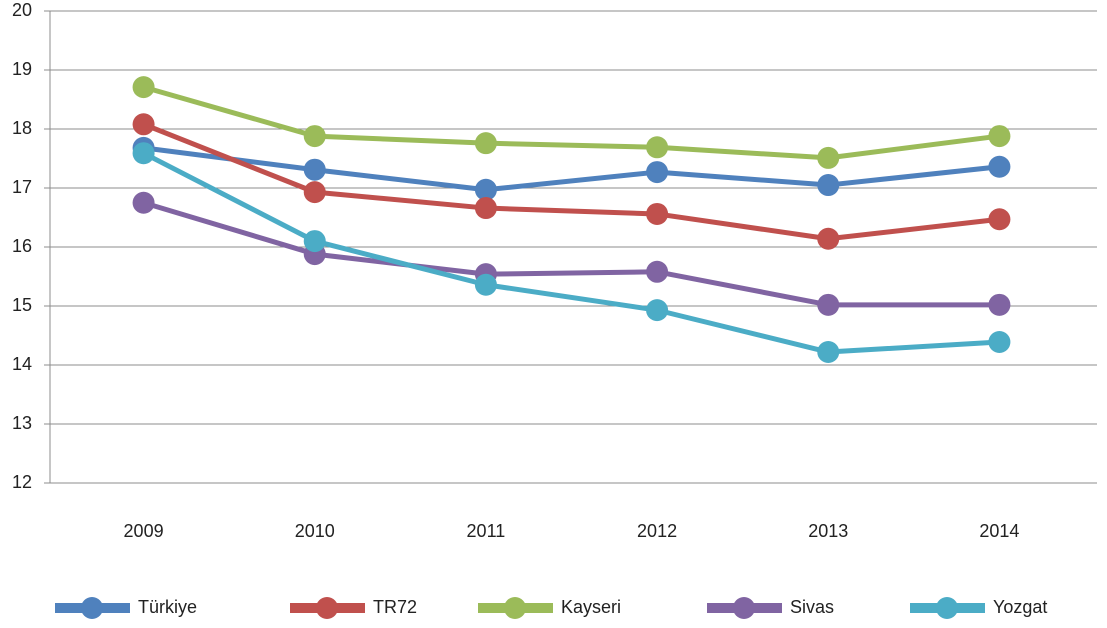  I want to click on x-tick-label: 2013, so click(828, 531).